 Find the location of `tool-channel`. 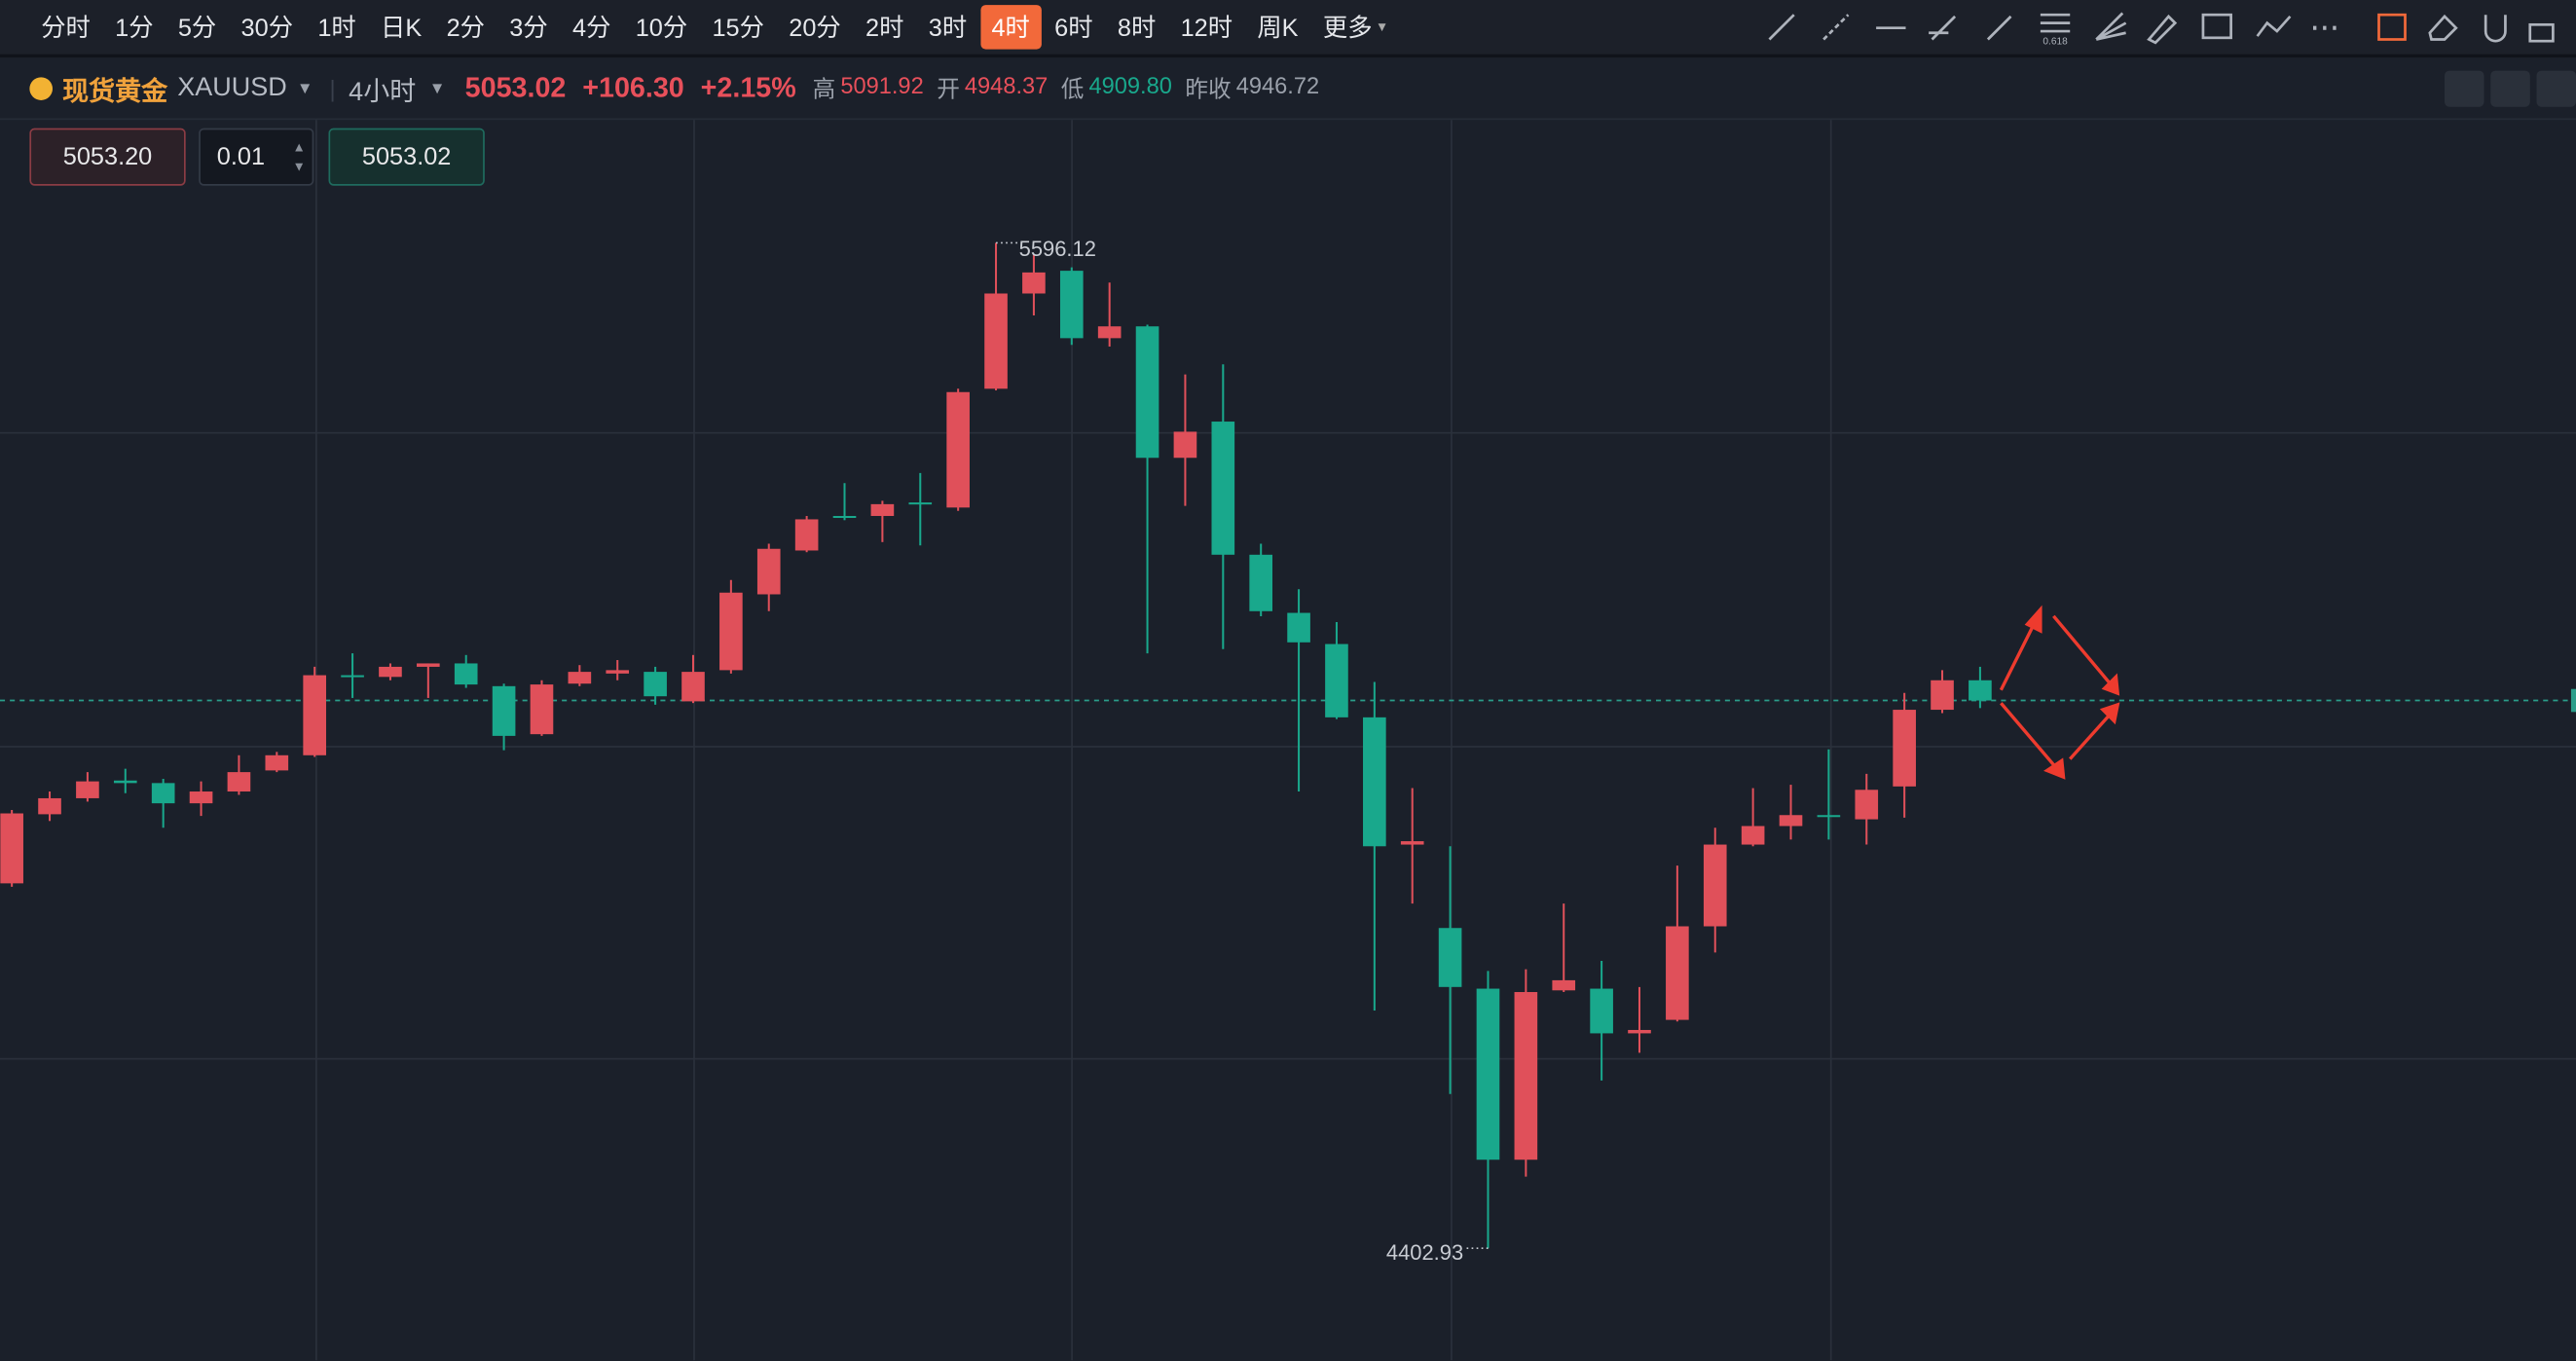

tool-channel is located at coordinates (1943, 28).